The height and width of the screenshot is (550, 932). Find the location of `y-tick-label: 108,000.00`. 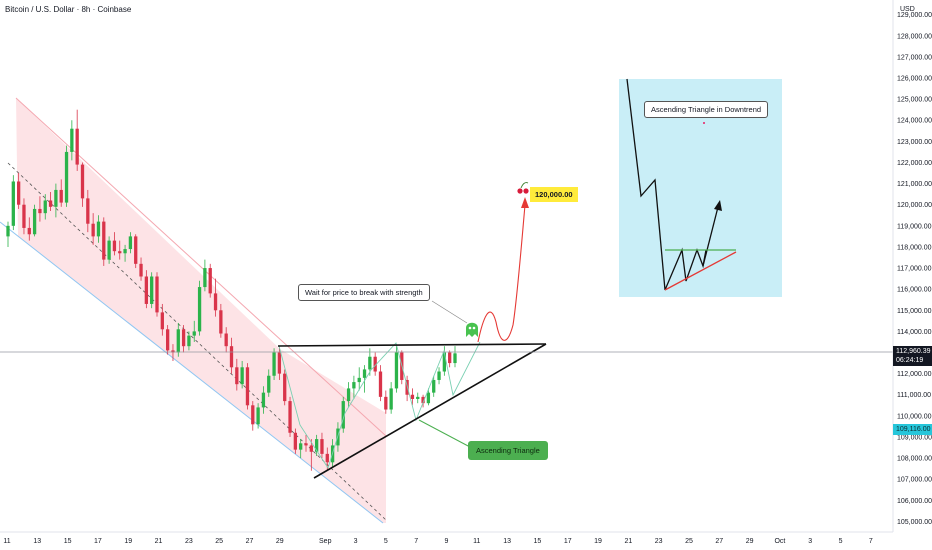

y-tick-label: 108,000.00 is located at coordinates (914, 459).